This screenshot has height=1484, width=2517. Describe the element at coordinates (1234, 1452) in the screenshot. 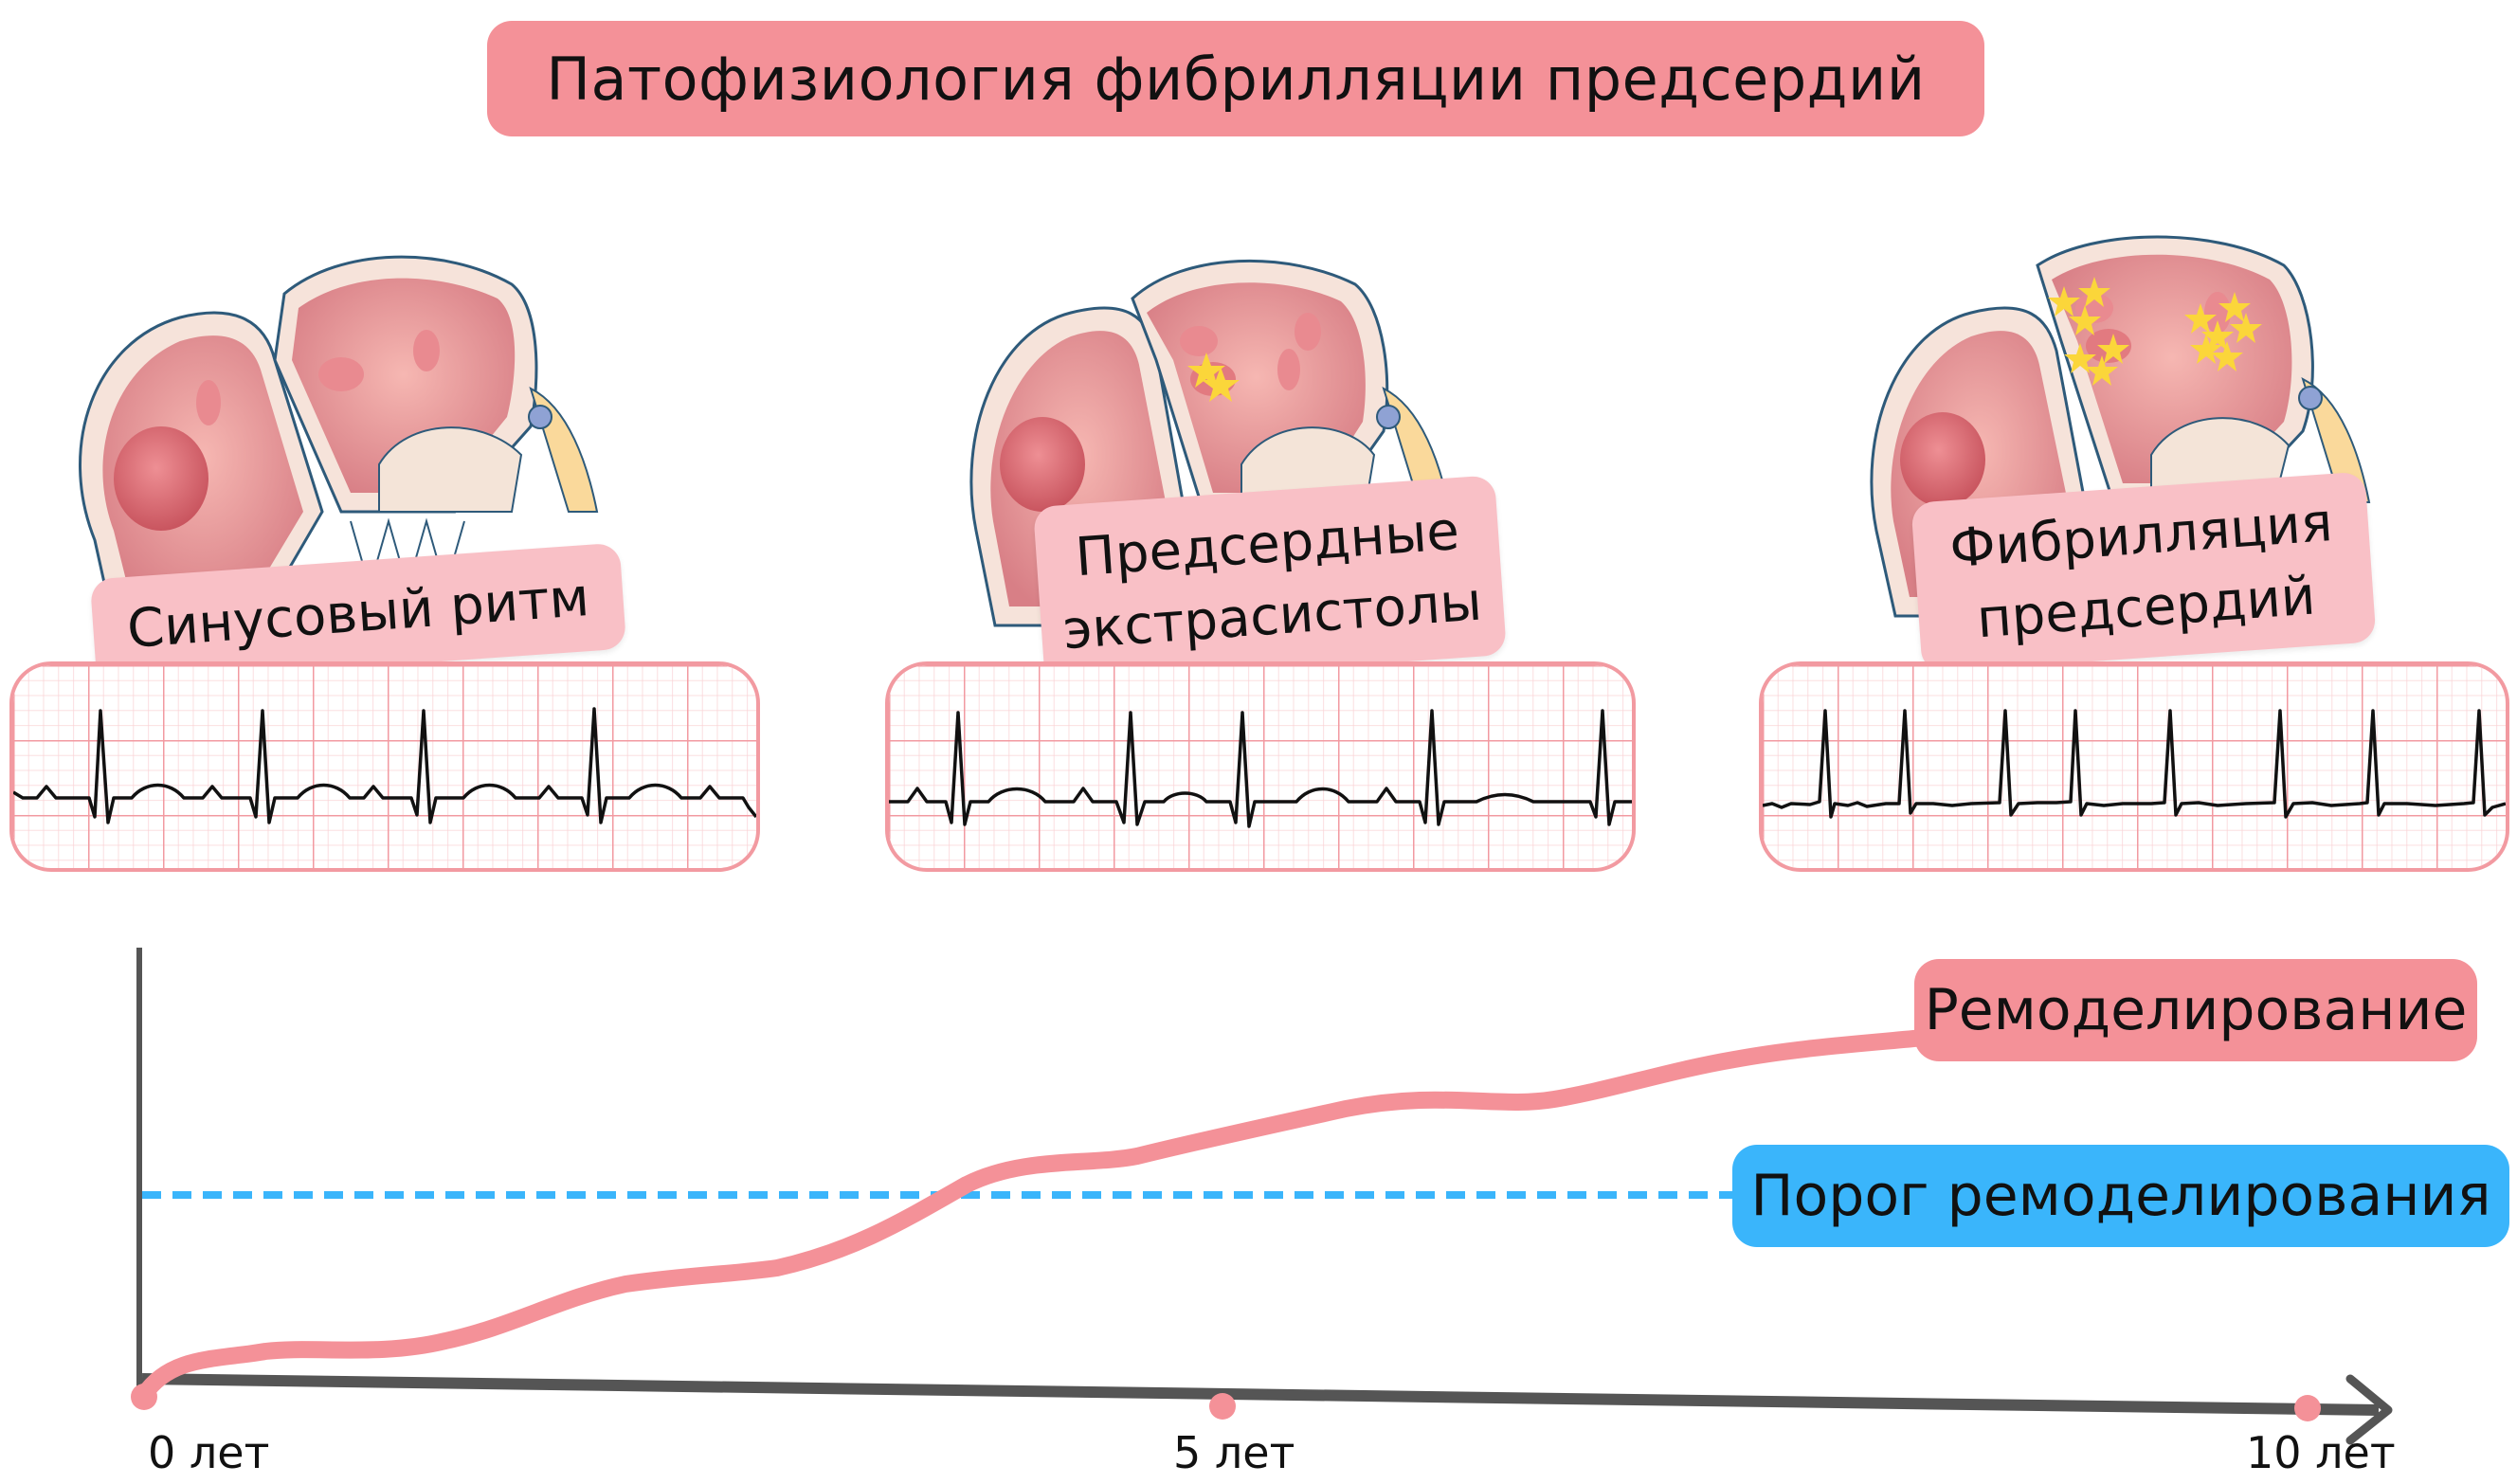

I see `x-tick-5: 5 лет` at that location.